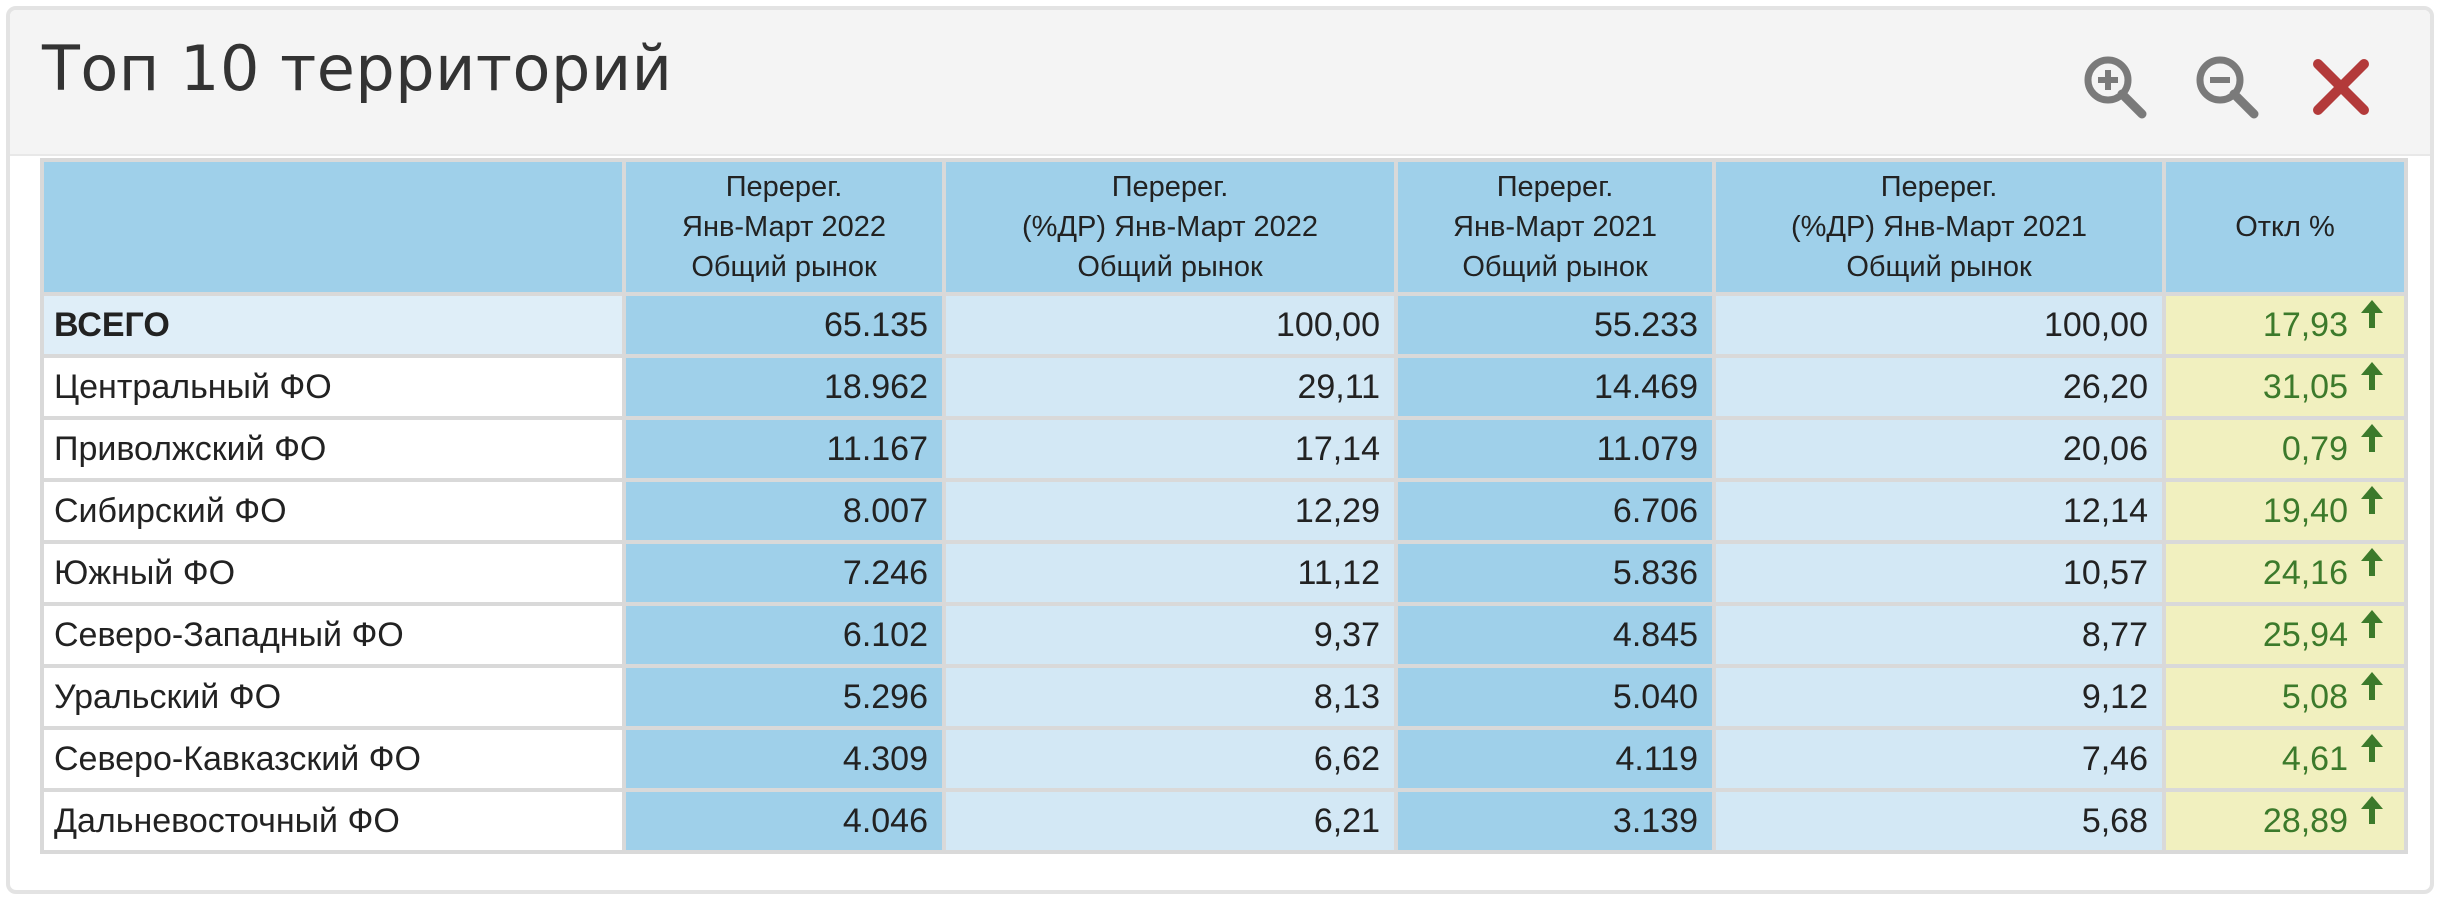 Image resolution: width=2440 pixels, height=900 pixels. What do you see at coordinates (2305, 511) in the screenshot?
I see `deviation-value: 19,40` at bounding box center [2305, 511].